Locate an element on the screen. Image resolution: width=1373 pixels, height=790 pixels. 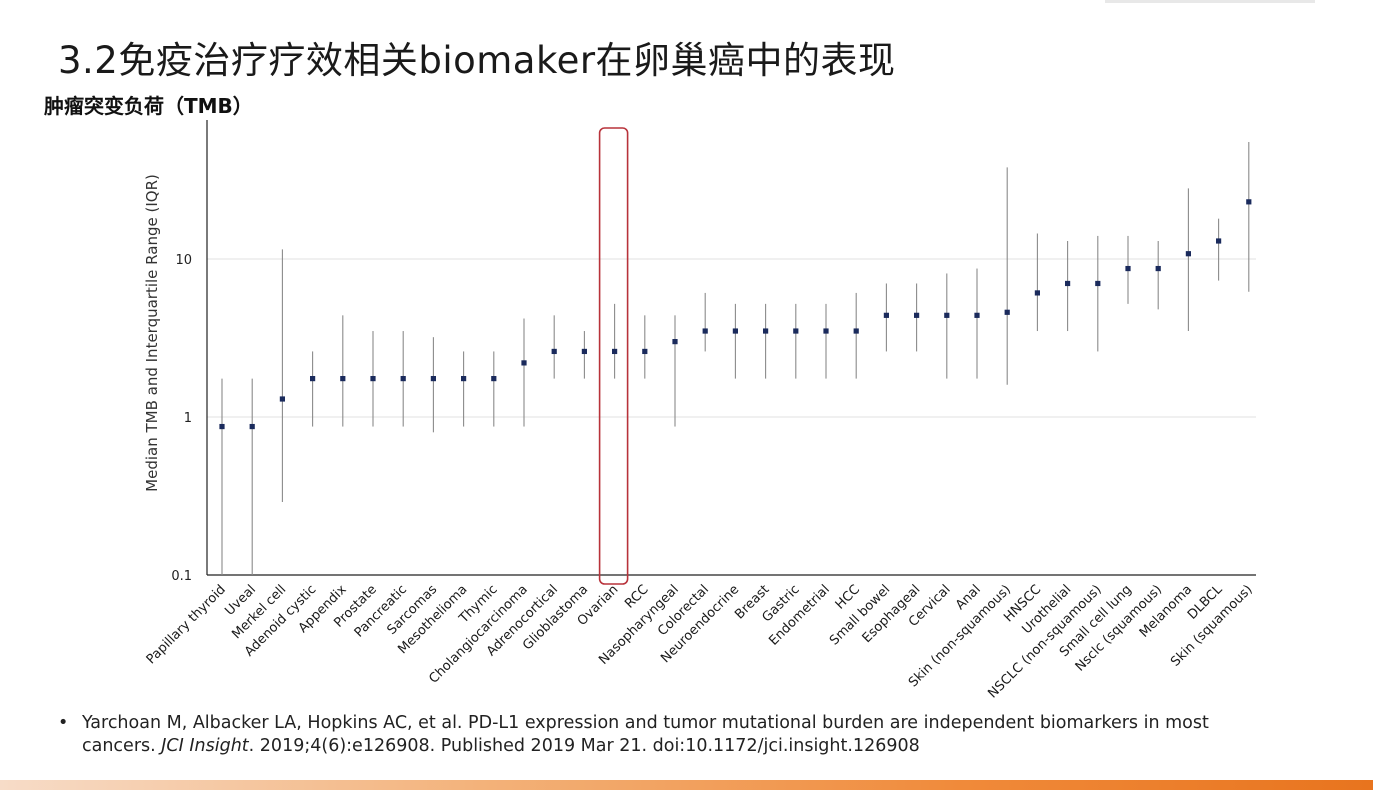
median-point-nsclc-non-squamous is located at coordinates (1098, 283).